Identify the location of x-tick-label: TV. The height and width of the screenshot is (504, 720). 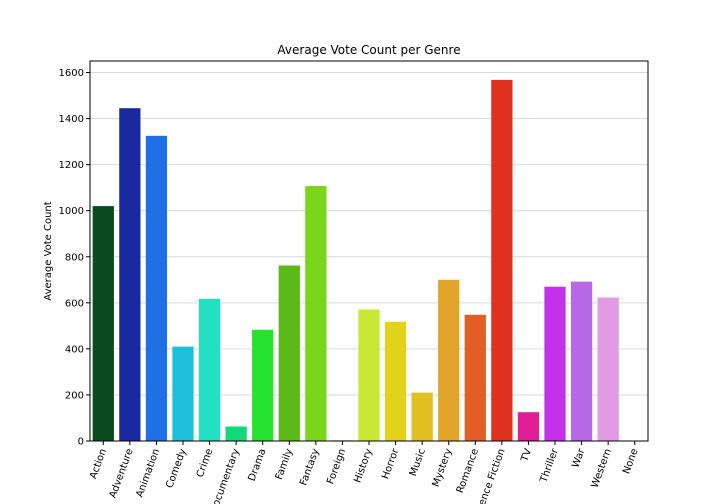
(526, 455).